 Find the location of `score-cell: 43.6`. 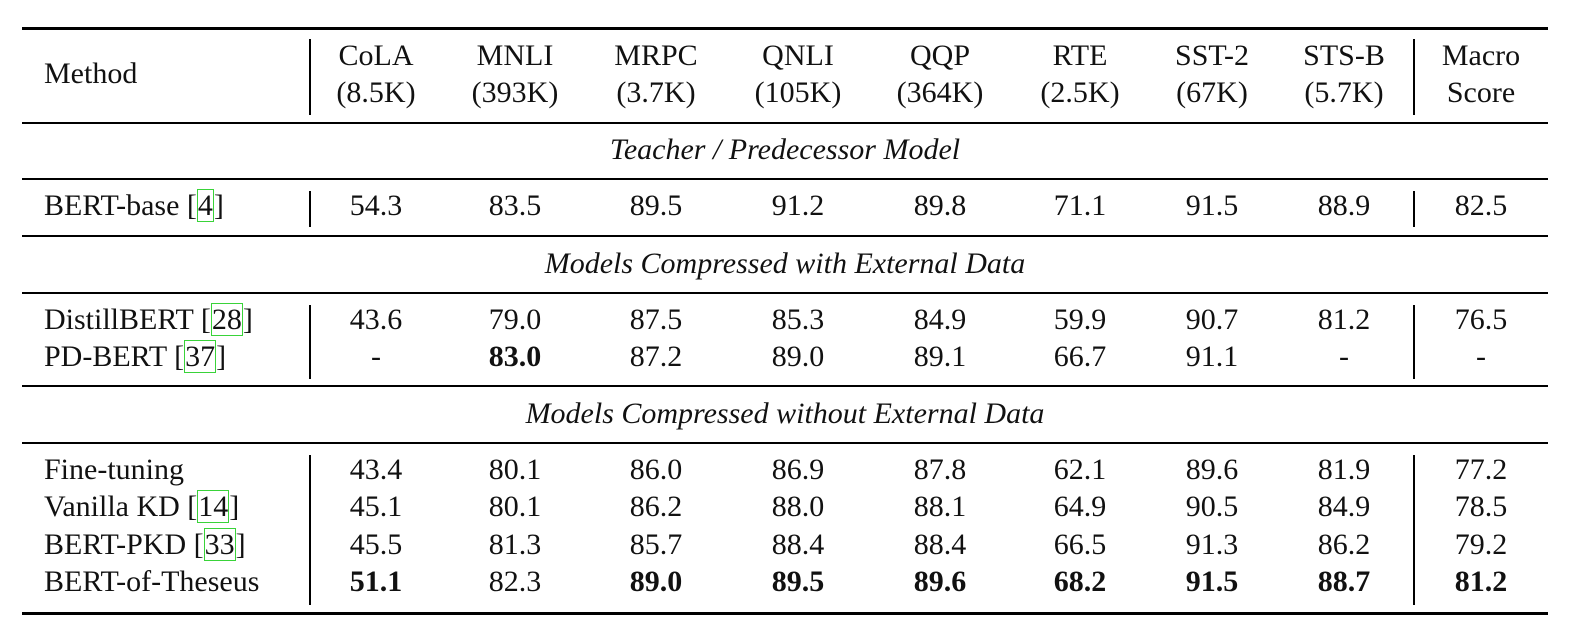

score-cell: 43.6 is located at coordinates (376, 319).